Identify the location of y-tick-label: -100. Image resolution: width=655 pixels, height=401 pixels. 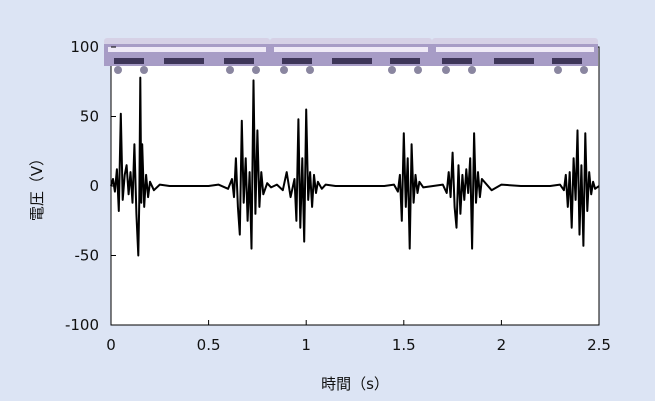
(82, 325).